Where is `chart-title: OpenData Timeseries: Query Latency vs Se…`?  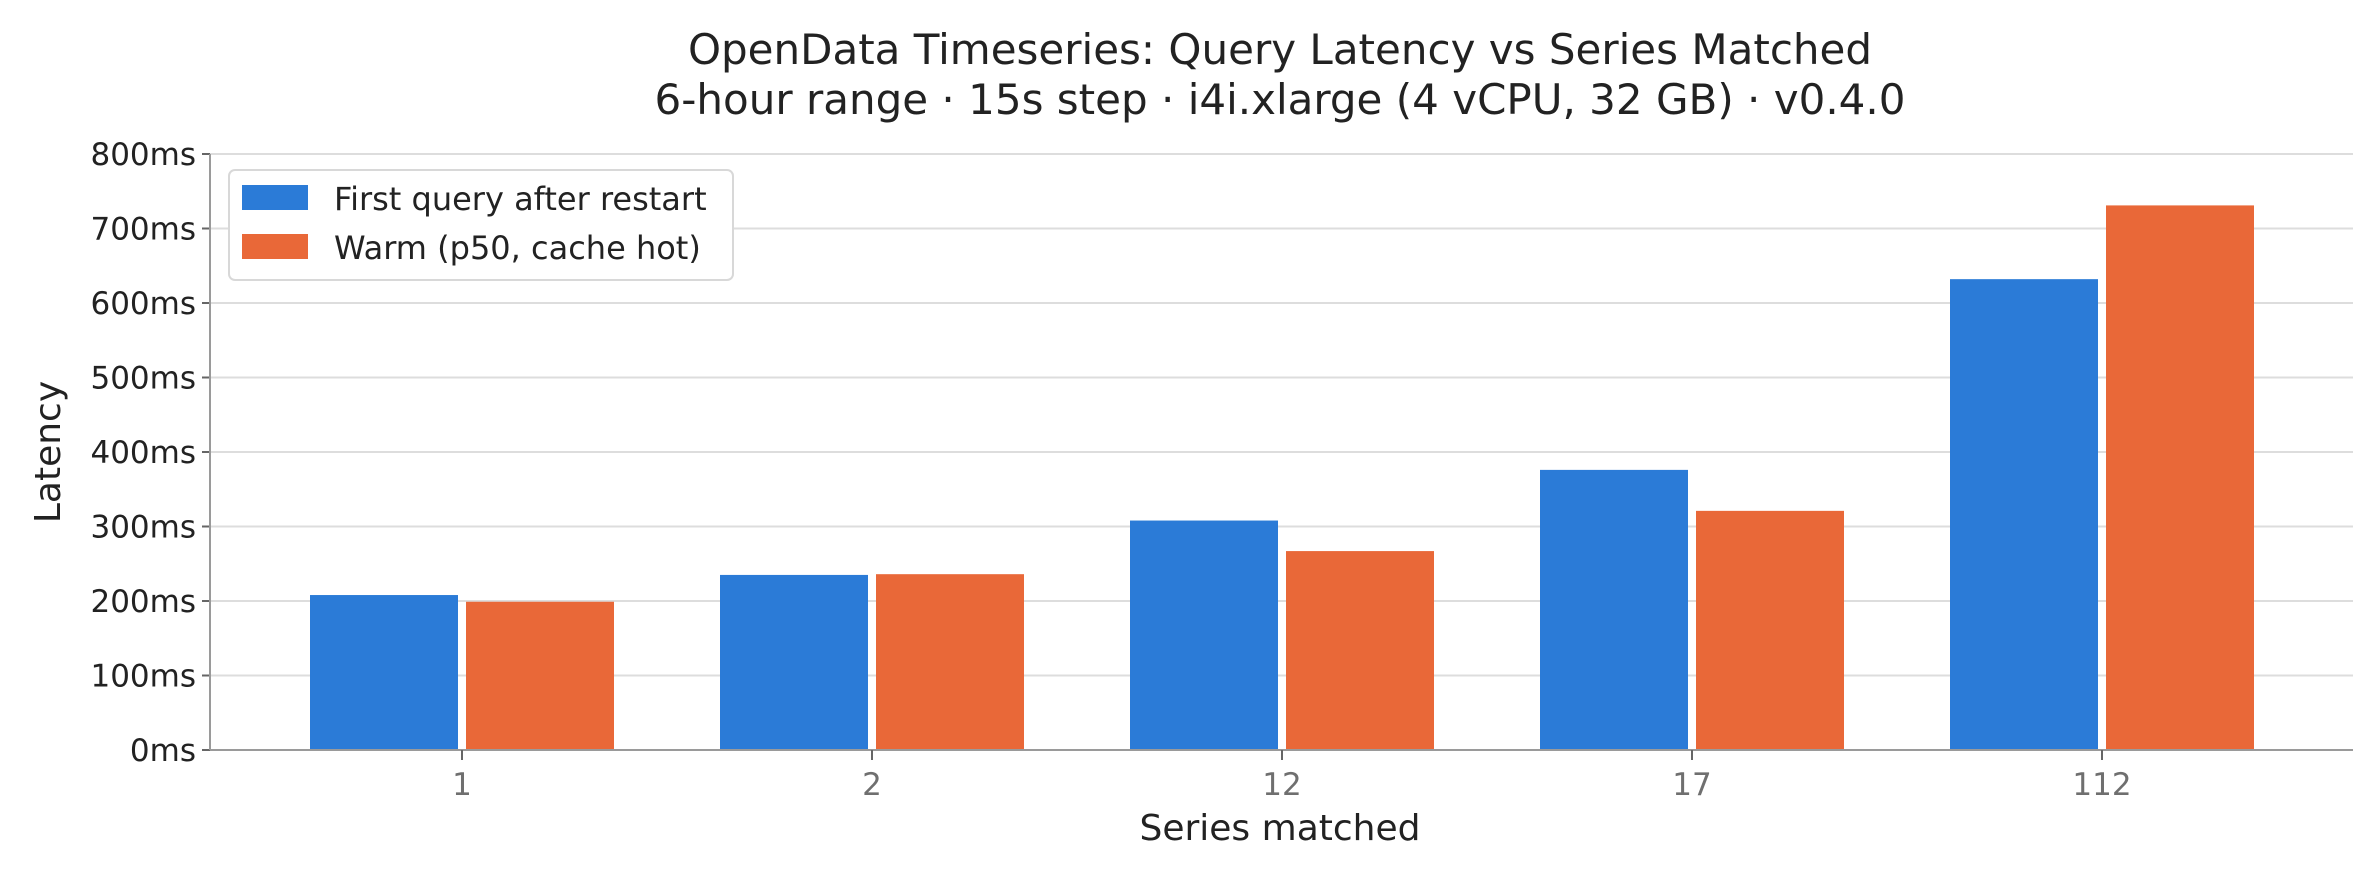 chart-title: OpenData Timeseries: Query Latency vs Se… is located at coordinates (1280, 49).